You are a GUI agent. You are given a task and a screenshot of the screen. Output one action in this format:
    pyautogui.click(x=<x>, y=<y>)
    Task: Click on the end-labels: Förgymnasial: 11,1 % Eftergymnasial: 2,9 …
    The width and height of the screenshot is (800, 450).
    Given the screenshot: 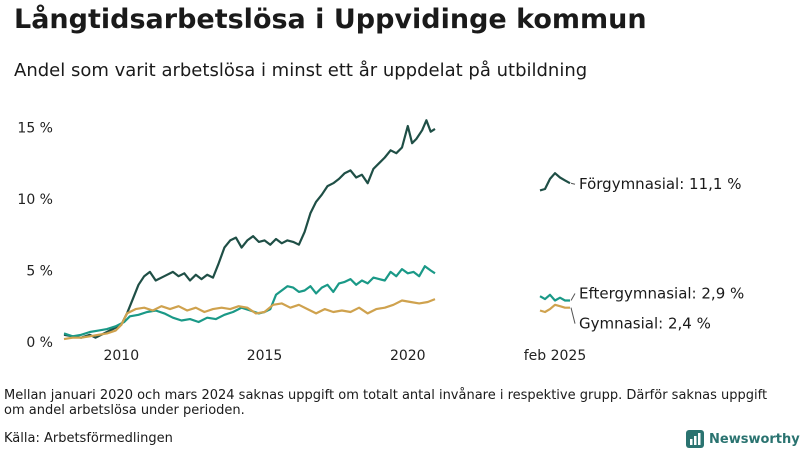 What is the action you would take?
    pyautogui.click(x=657, y=254)
    